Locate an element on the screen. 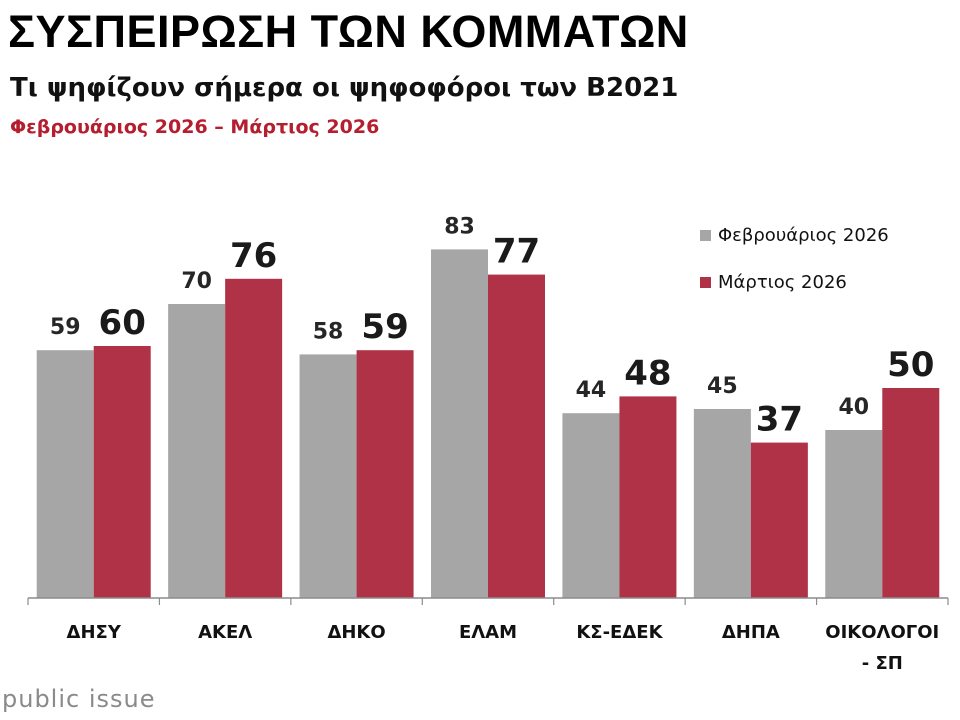 Image resolution: width=960 pixels, height=720 pixels. period-label: Φεβρουάριος 2026 – Μάρτιος 2026 is located at coordinates (195, 127).